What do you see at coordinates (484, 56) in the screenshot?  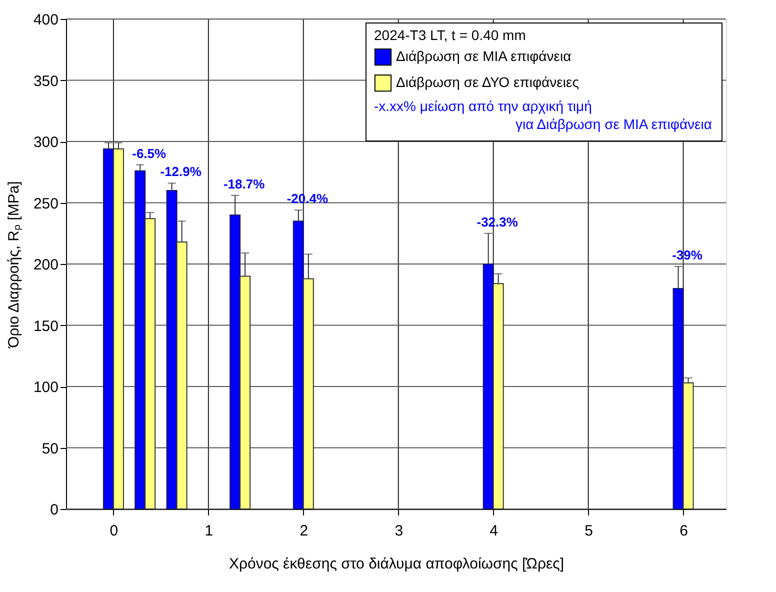 I see `legend-label: Διάβρωση σε ΜΙΑ επιφάνεια` at bounding box center [484, 56].